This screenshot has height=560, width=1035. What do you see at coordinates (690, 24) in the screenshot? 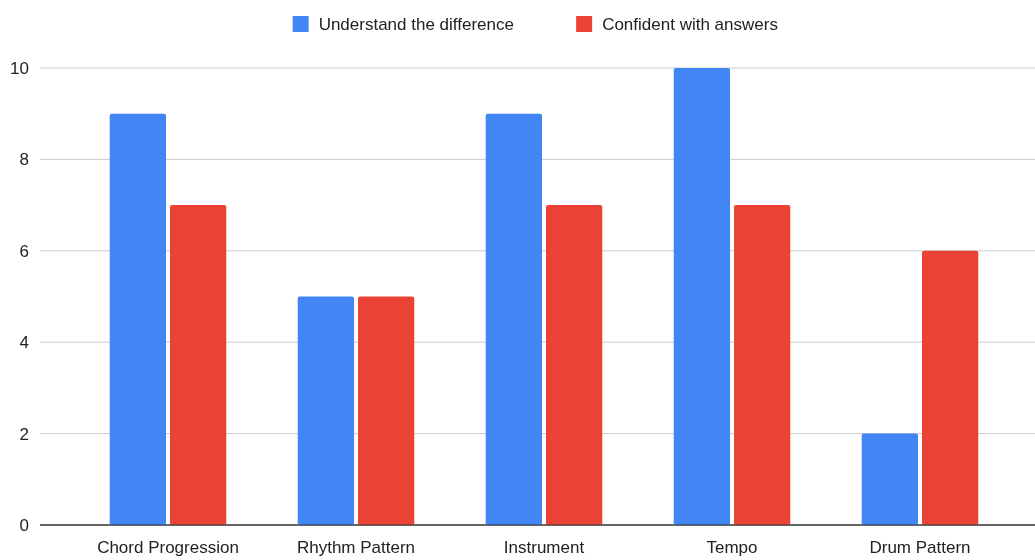
I see `legend-label: Confident with answers` at bounding box center [690, 24].